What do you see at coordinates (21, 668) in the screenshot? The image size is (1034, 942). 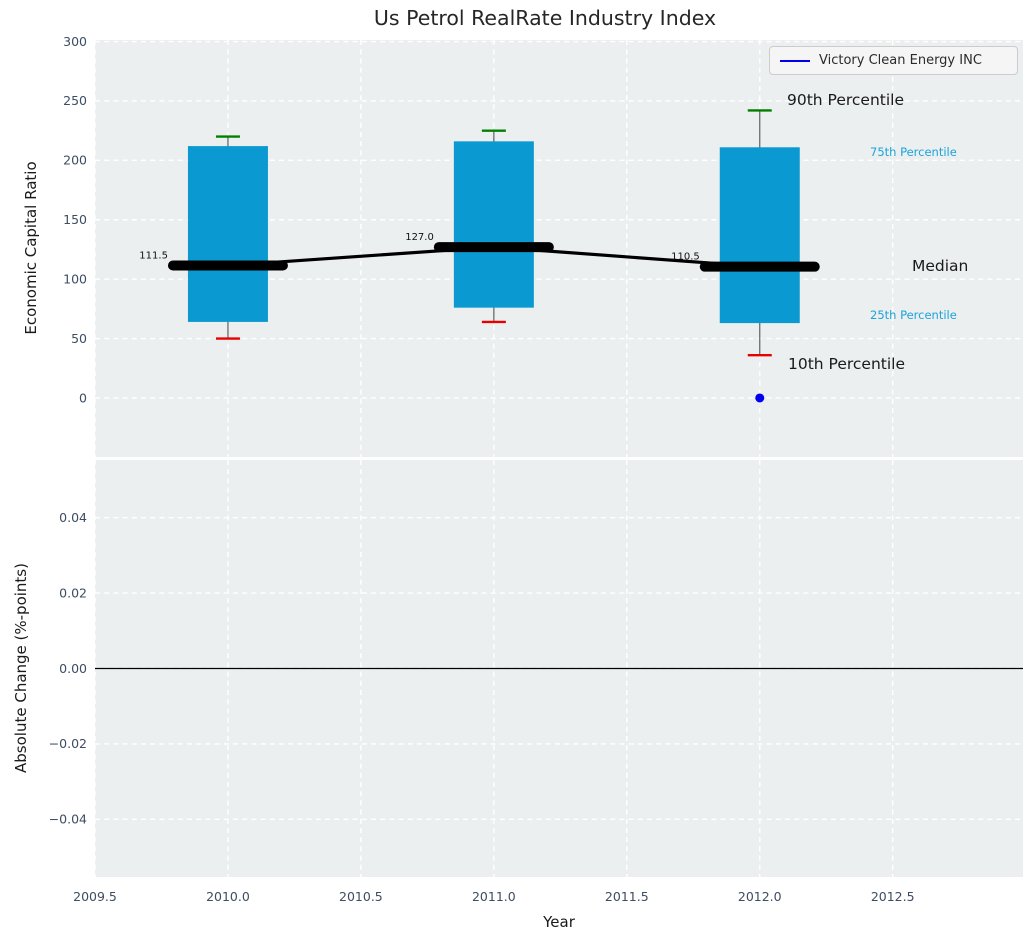 I see `bottom-y-axis-label: Absolute Change (%-points)` at bounding box center [21, 668].